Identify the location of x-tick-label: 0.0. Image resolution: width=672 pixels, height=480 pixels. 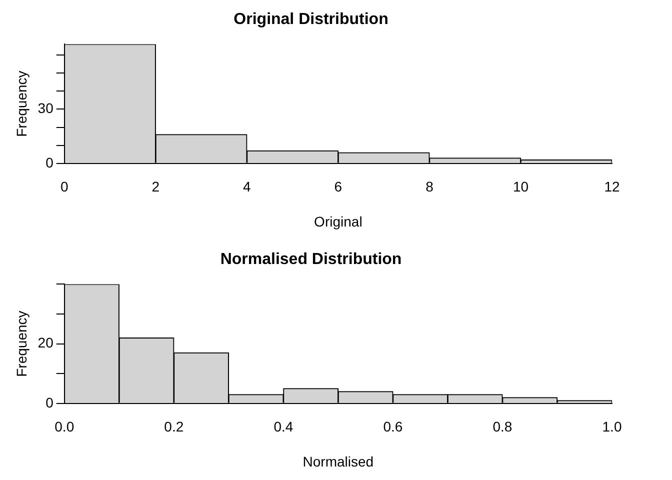
(64, 426).